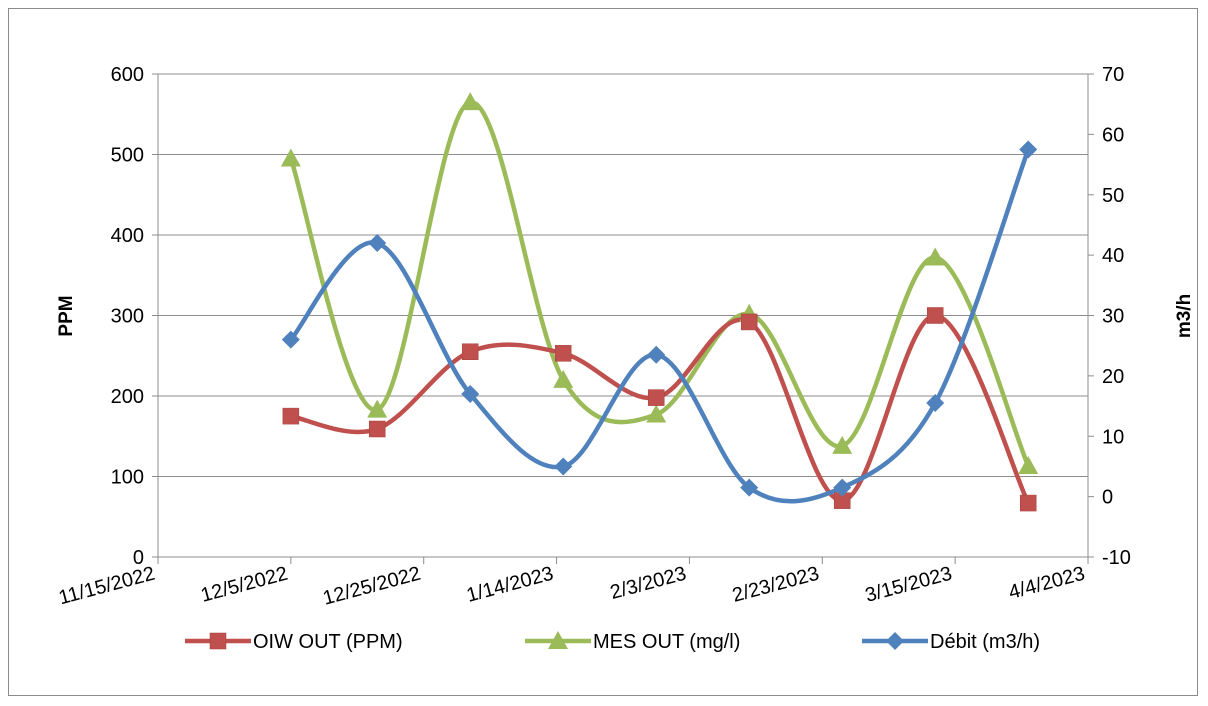 Image resolution: width=1208 pixels, height=706 pixels. I want to click on legend: OIW OUT (PPM) MES OUT (mg/l) Débit (m3/h), so click(612, 642).